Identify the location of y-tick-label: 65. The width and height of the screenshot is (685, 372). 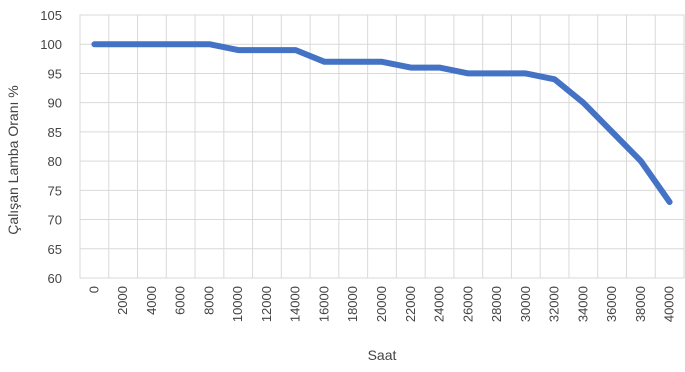
(55, 249).